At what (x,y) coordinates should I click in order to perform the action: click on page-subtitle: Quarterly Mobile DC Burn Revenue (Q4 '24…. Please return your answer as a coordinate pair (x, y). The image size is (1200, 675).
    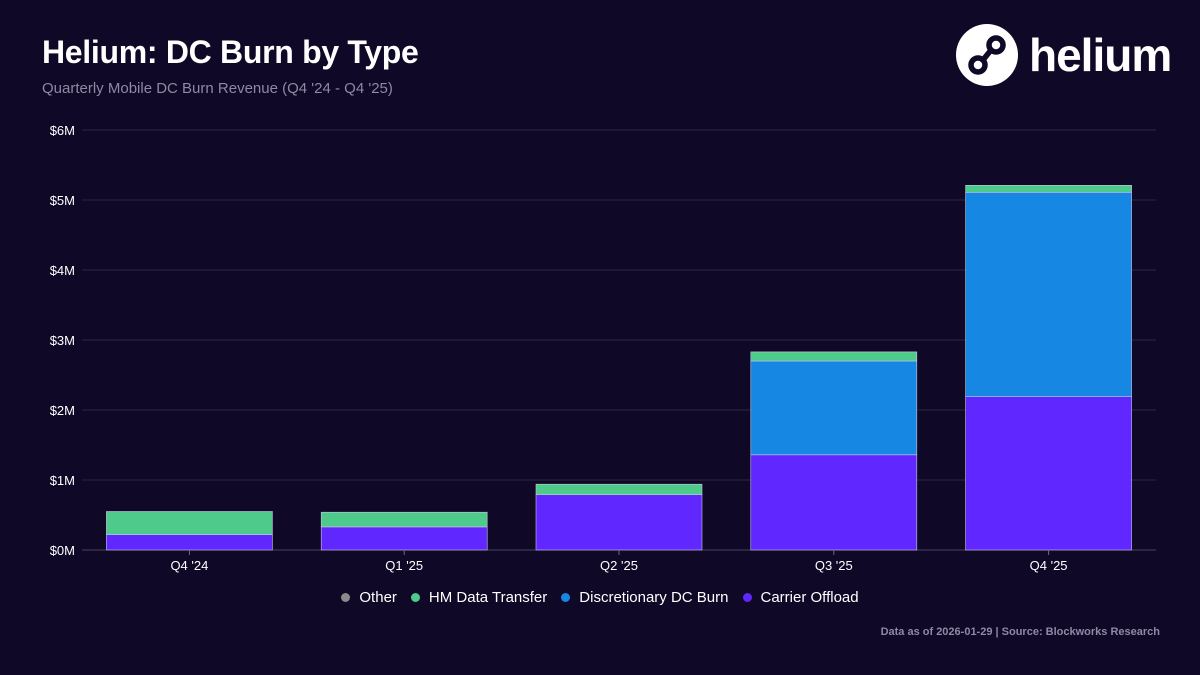
    Looking at the image, I should click on (217, 88).